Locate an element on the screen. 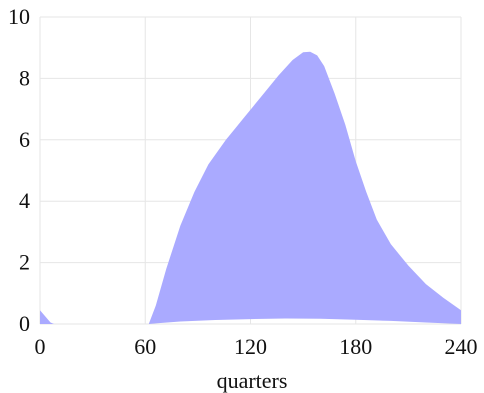 Image resolution: width=484 pixels, height=393 pixels. x-tick-label: 180 is located at coordinates (355, 346).